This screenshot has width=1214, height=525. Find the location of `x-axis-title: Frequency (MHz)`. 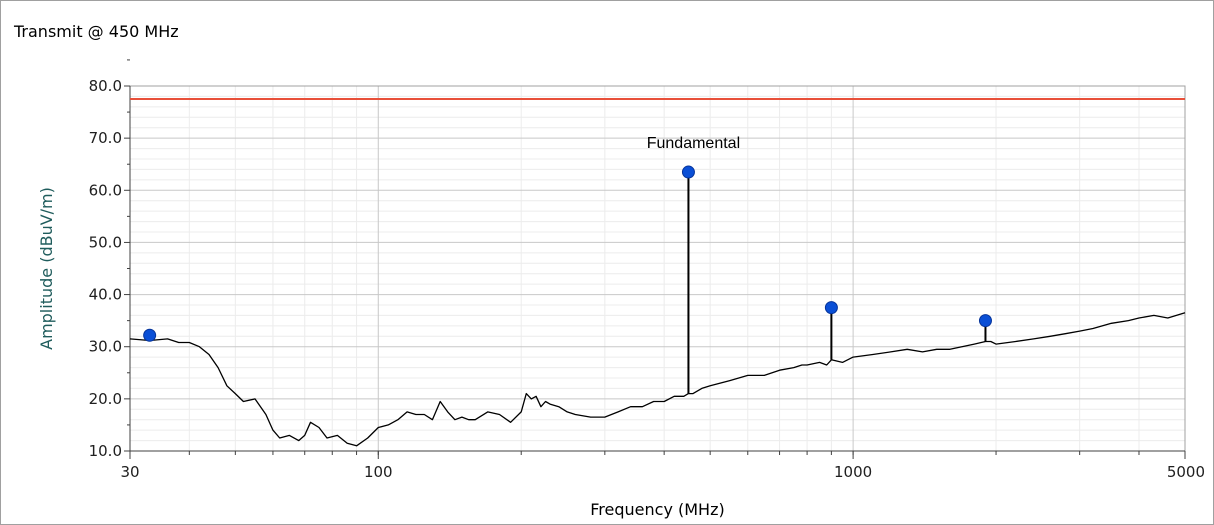

x-axis-title: Frequency (MHz) is located at coordinates (657, 509).